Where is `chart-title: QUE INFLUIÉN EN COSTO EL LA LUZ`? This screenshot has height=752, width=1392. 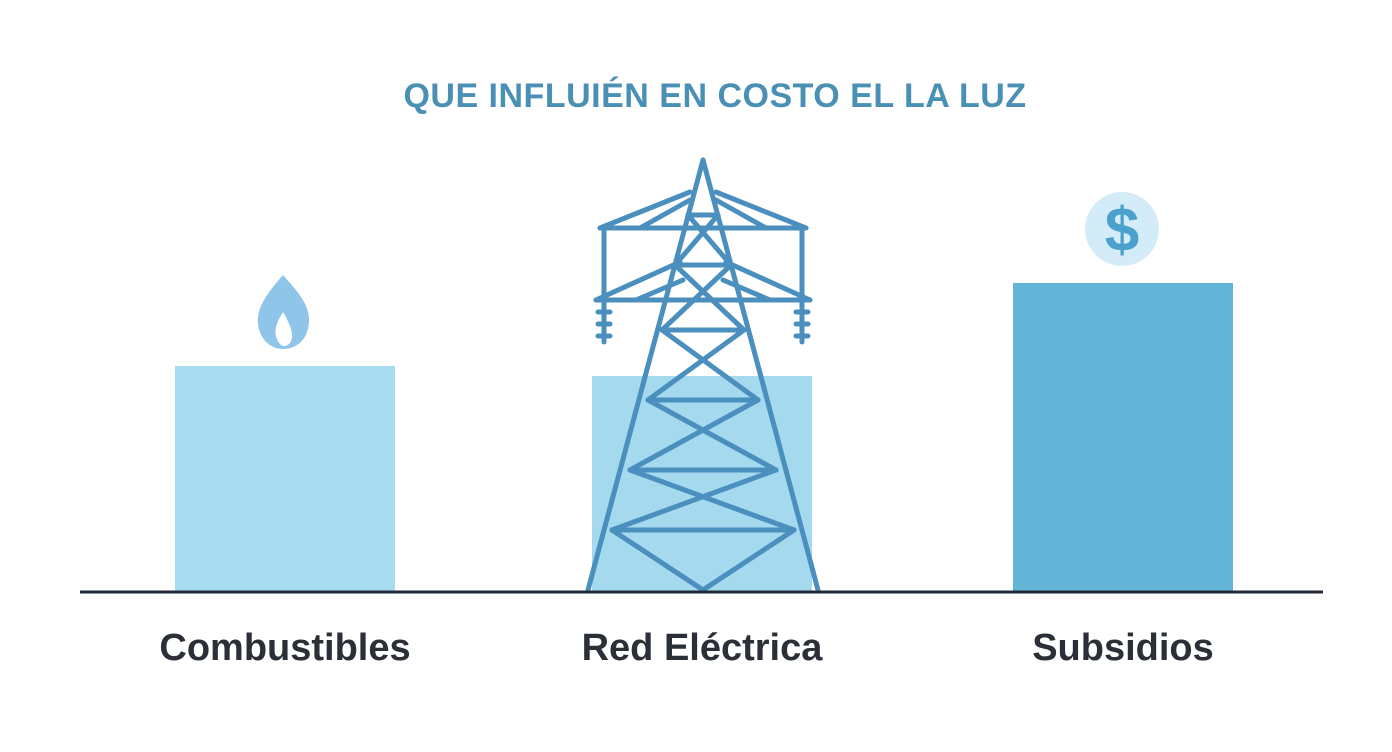
chart-title: QUE INFLUIÉN EN COSTO EL LA LUZ is located at coordinates (714, 96).